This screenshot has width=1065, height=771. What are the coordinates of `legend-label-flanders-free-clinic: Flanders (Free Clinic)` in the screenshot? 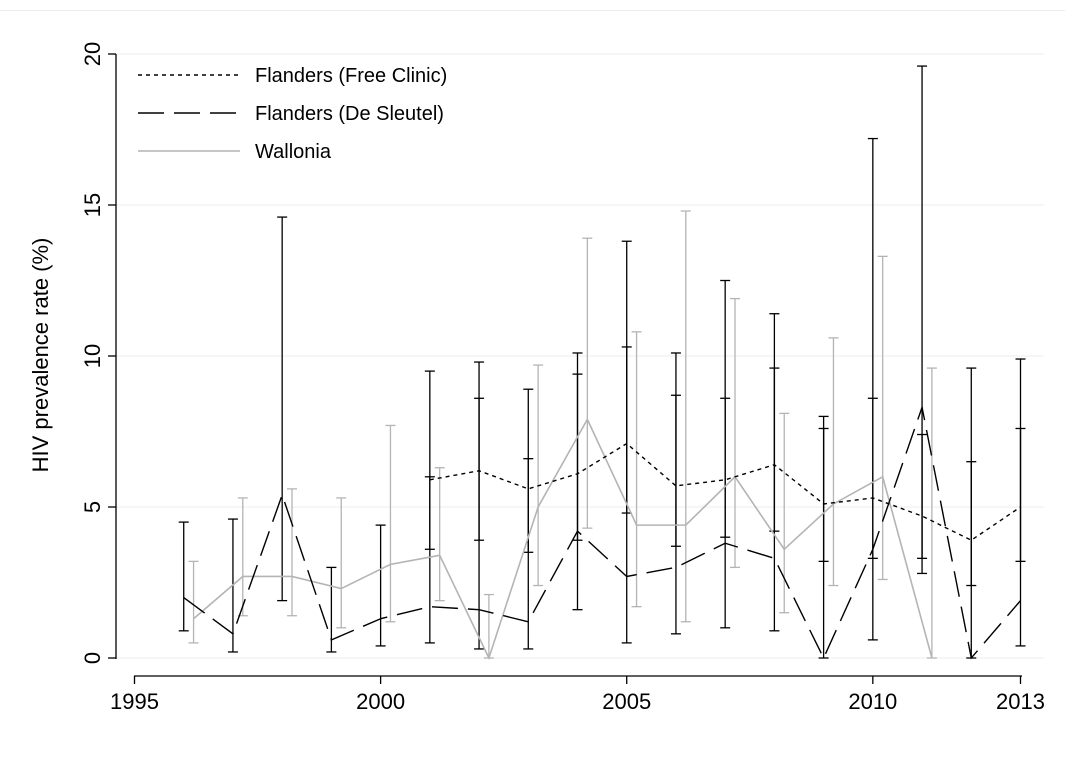 It's located at (351, 76).